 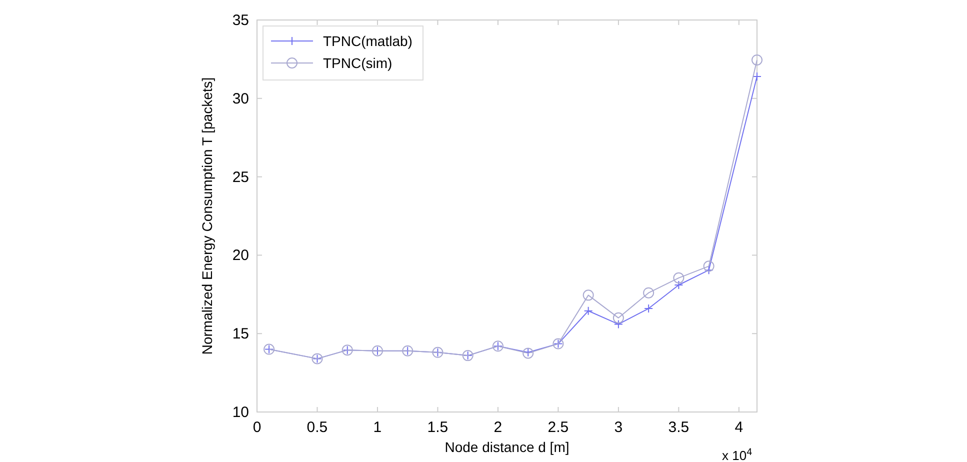 I want to click on y-tick-label: 15, so click(x=240, y=334).